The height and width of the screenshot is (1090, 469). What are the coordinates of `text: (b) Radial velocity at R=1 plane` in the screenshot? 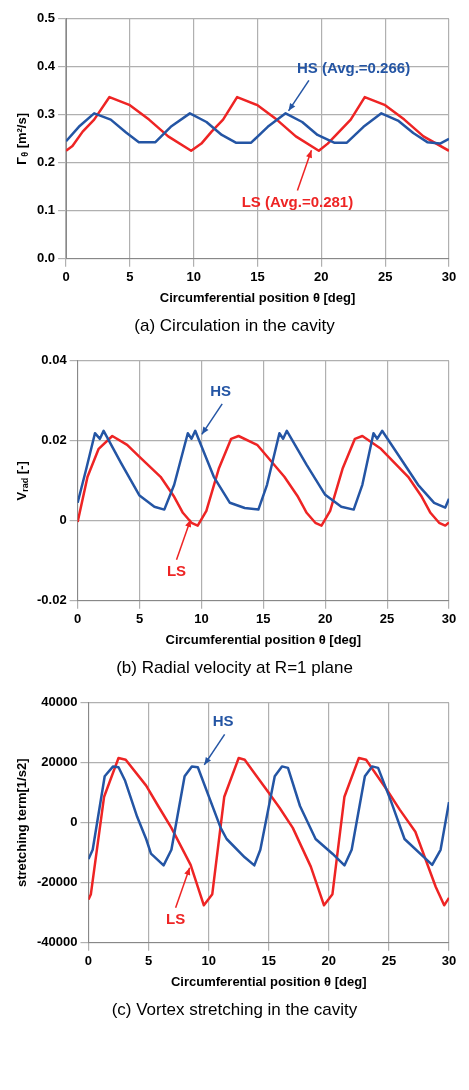 It's located at (234, 668).